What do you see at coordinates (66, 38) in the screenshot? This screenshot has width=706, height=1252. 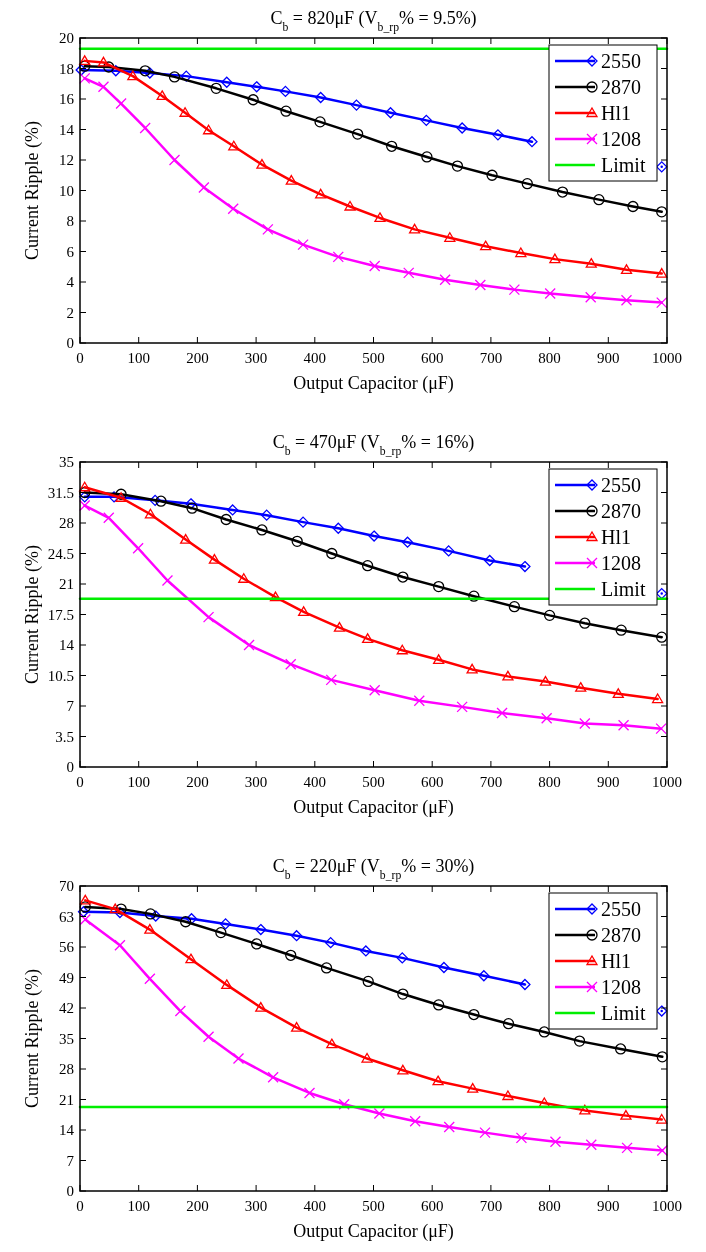 I see `y-tick-label: 20` at bounding box center [66, 38].